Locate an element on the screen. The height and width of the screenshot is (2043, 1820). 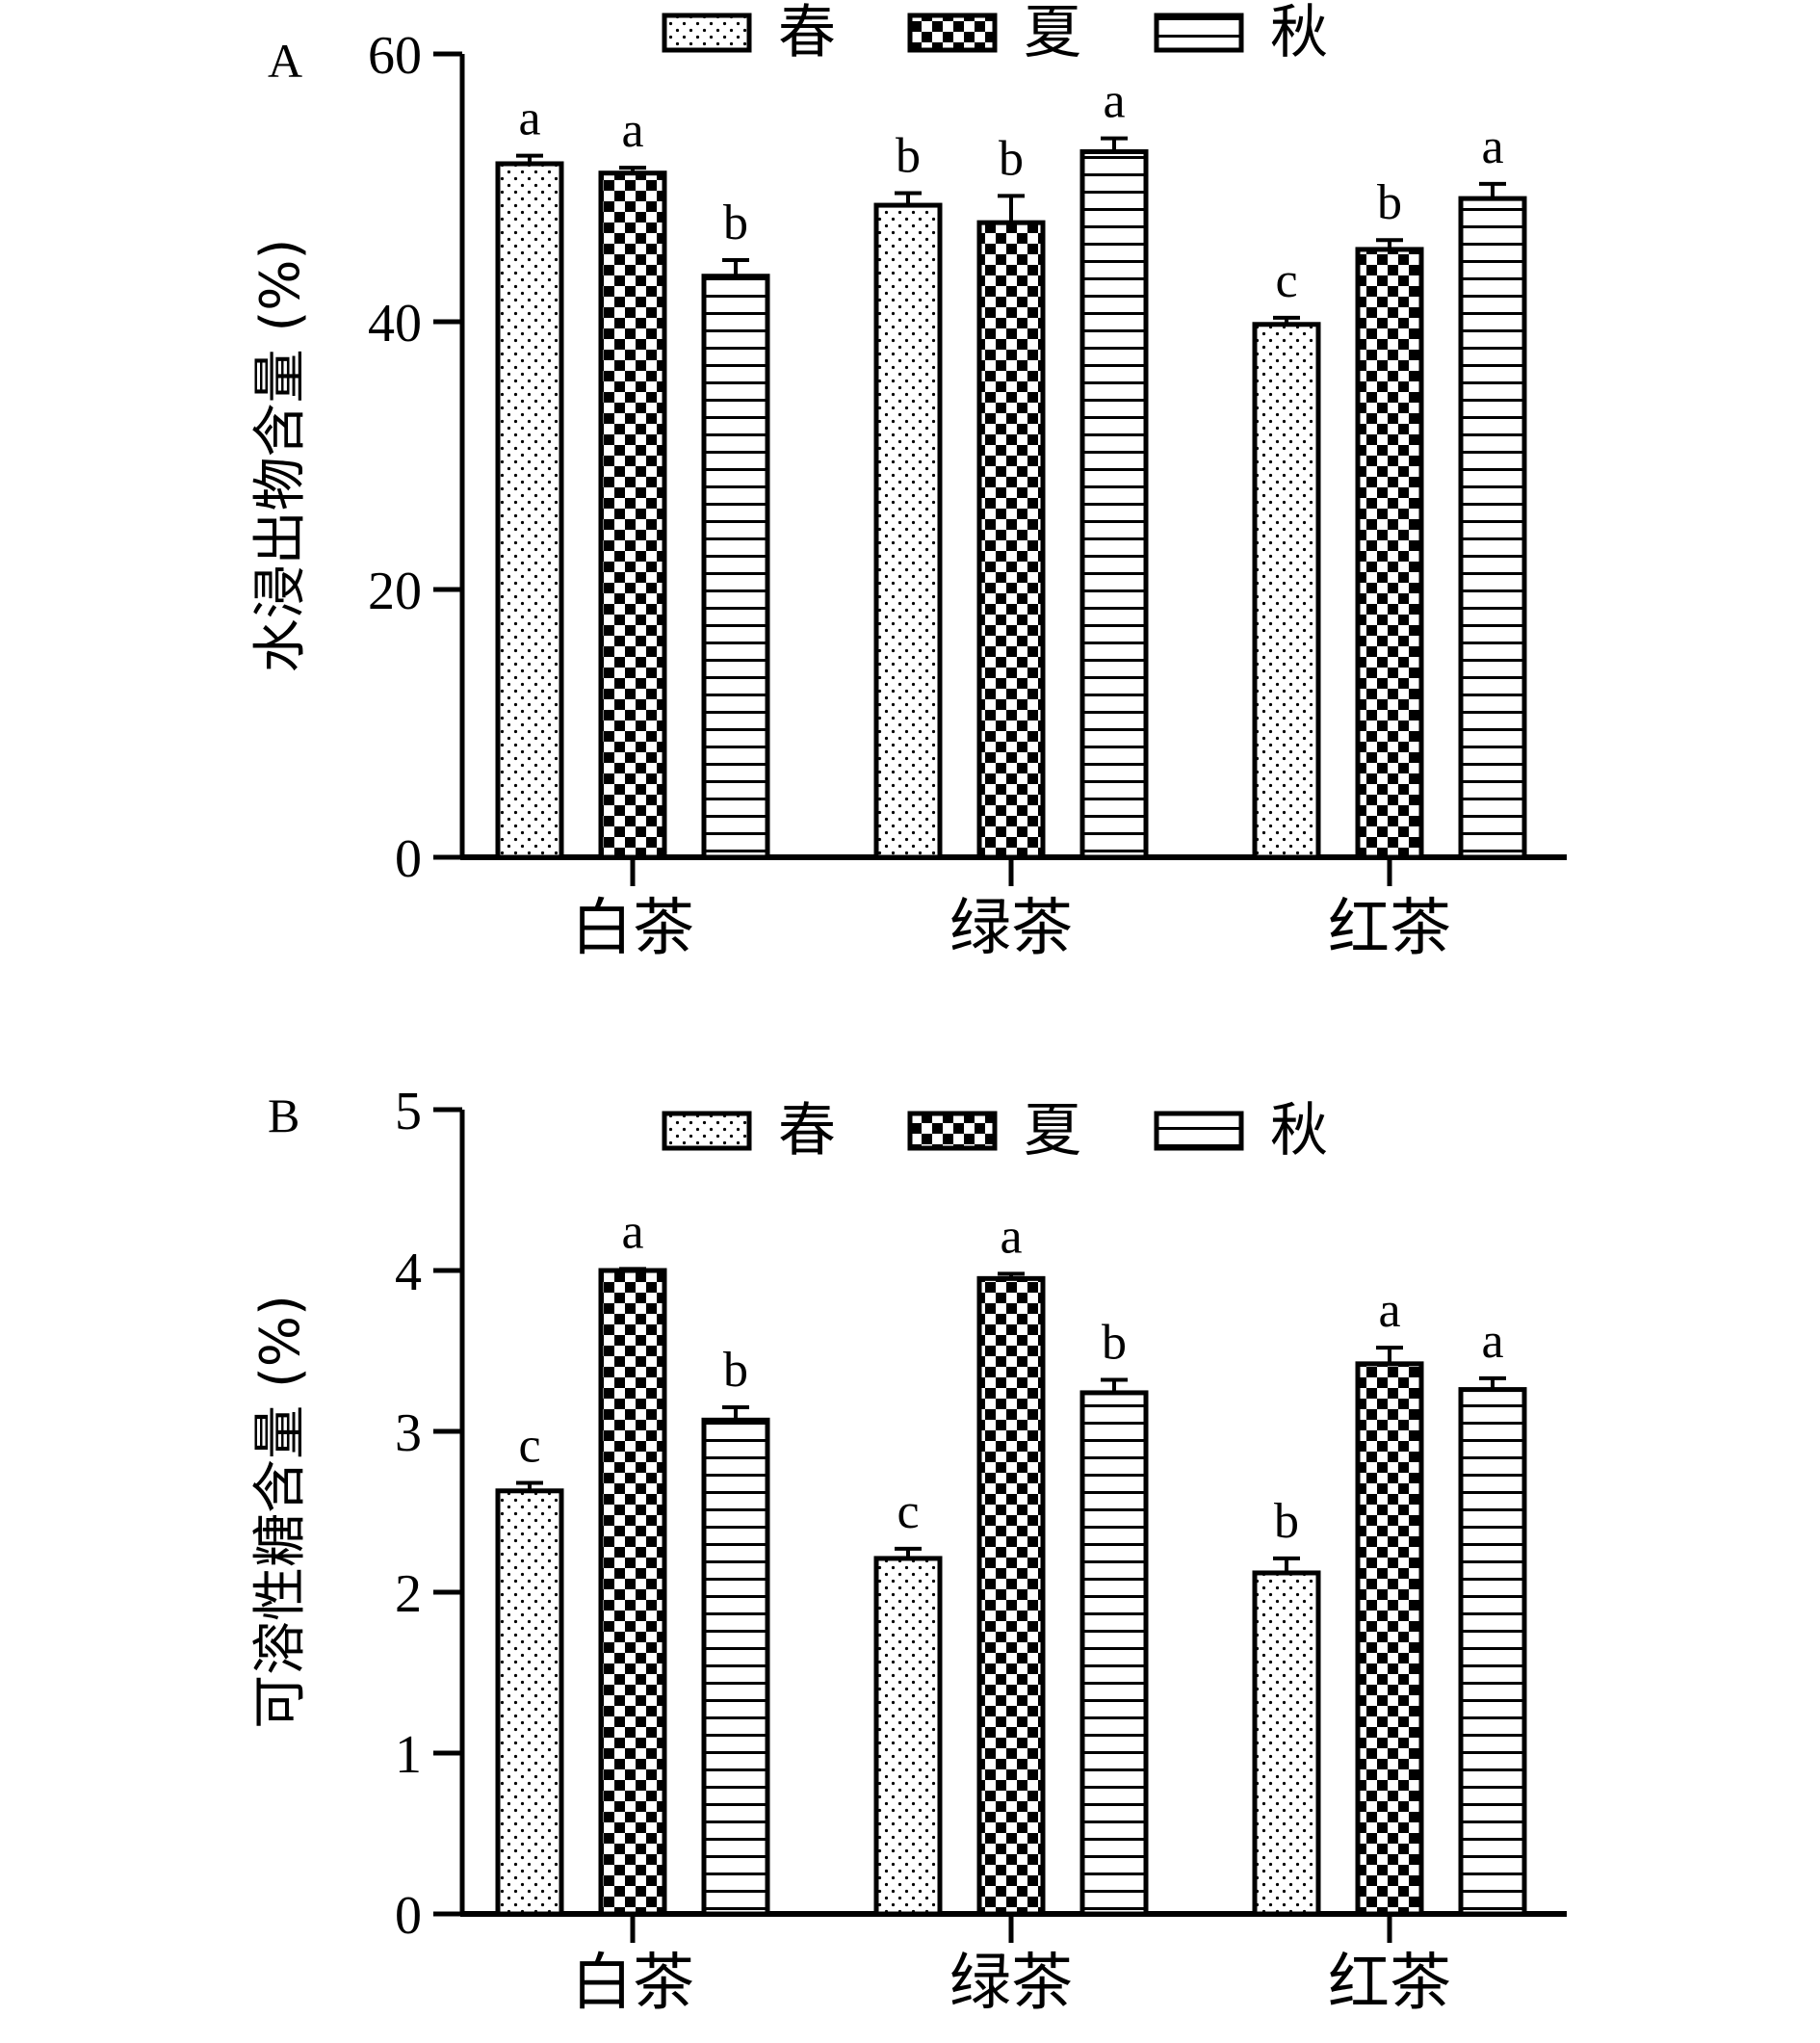
y-tick-label: 3 is located at coordinates (408, 1433).